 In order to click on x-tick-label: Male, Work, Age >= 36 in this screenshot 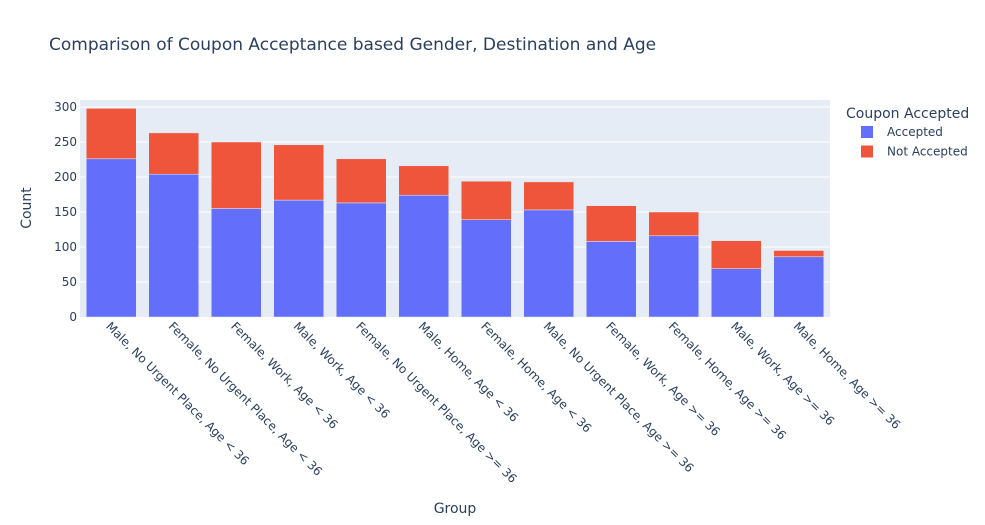, I will do `click(782, 373)`.